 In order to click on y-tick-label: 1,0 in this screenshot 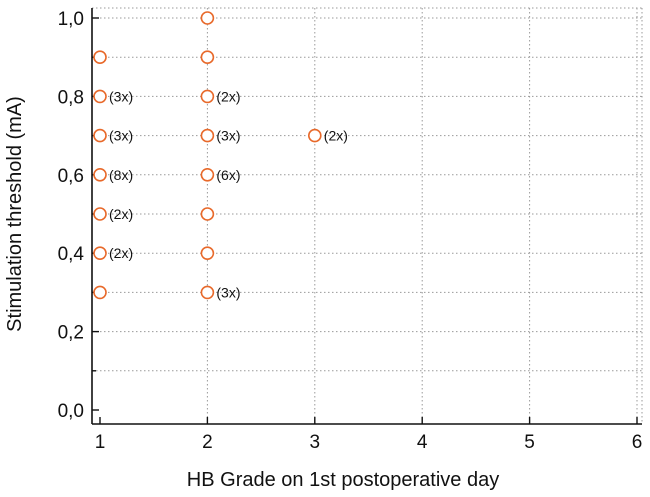, I will do `click(71, 19)`.